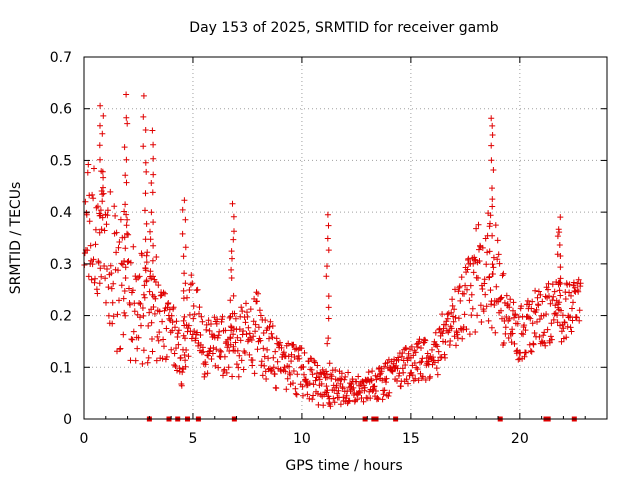 The height and width of the screenshot is (480, 640). What do you see at coordinates (61, 317) in the screenshot?
I see `y-tick-label: 0.2` at bounding box center [61, 317].